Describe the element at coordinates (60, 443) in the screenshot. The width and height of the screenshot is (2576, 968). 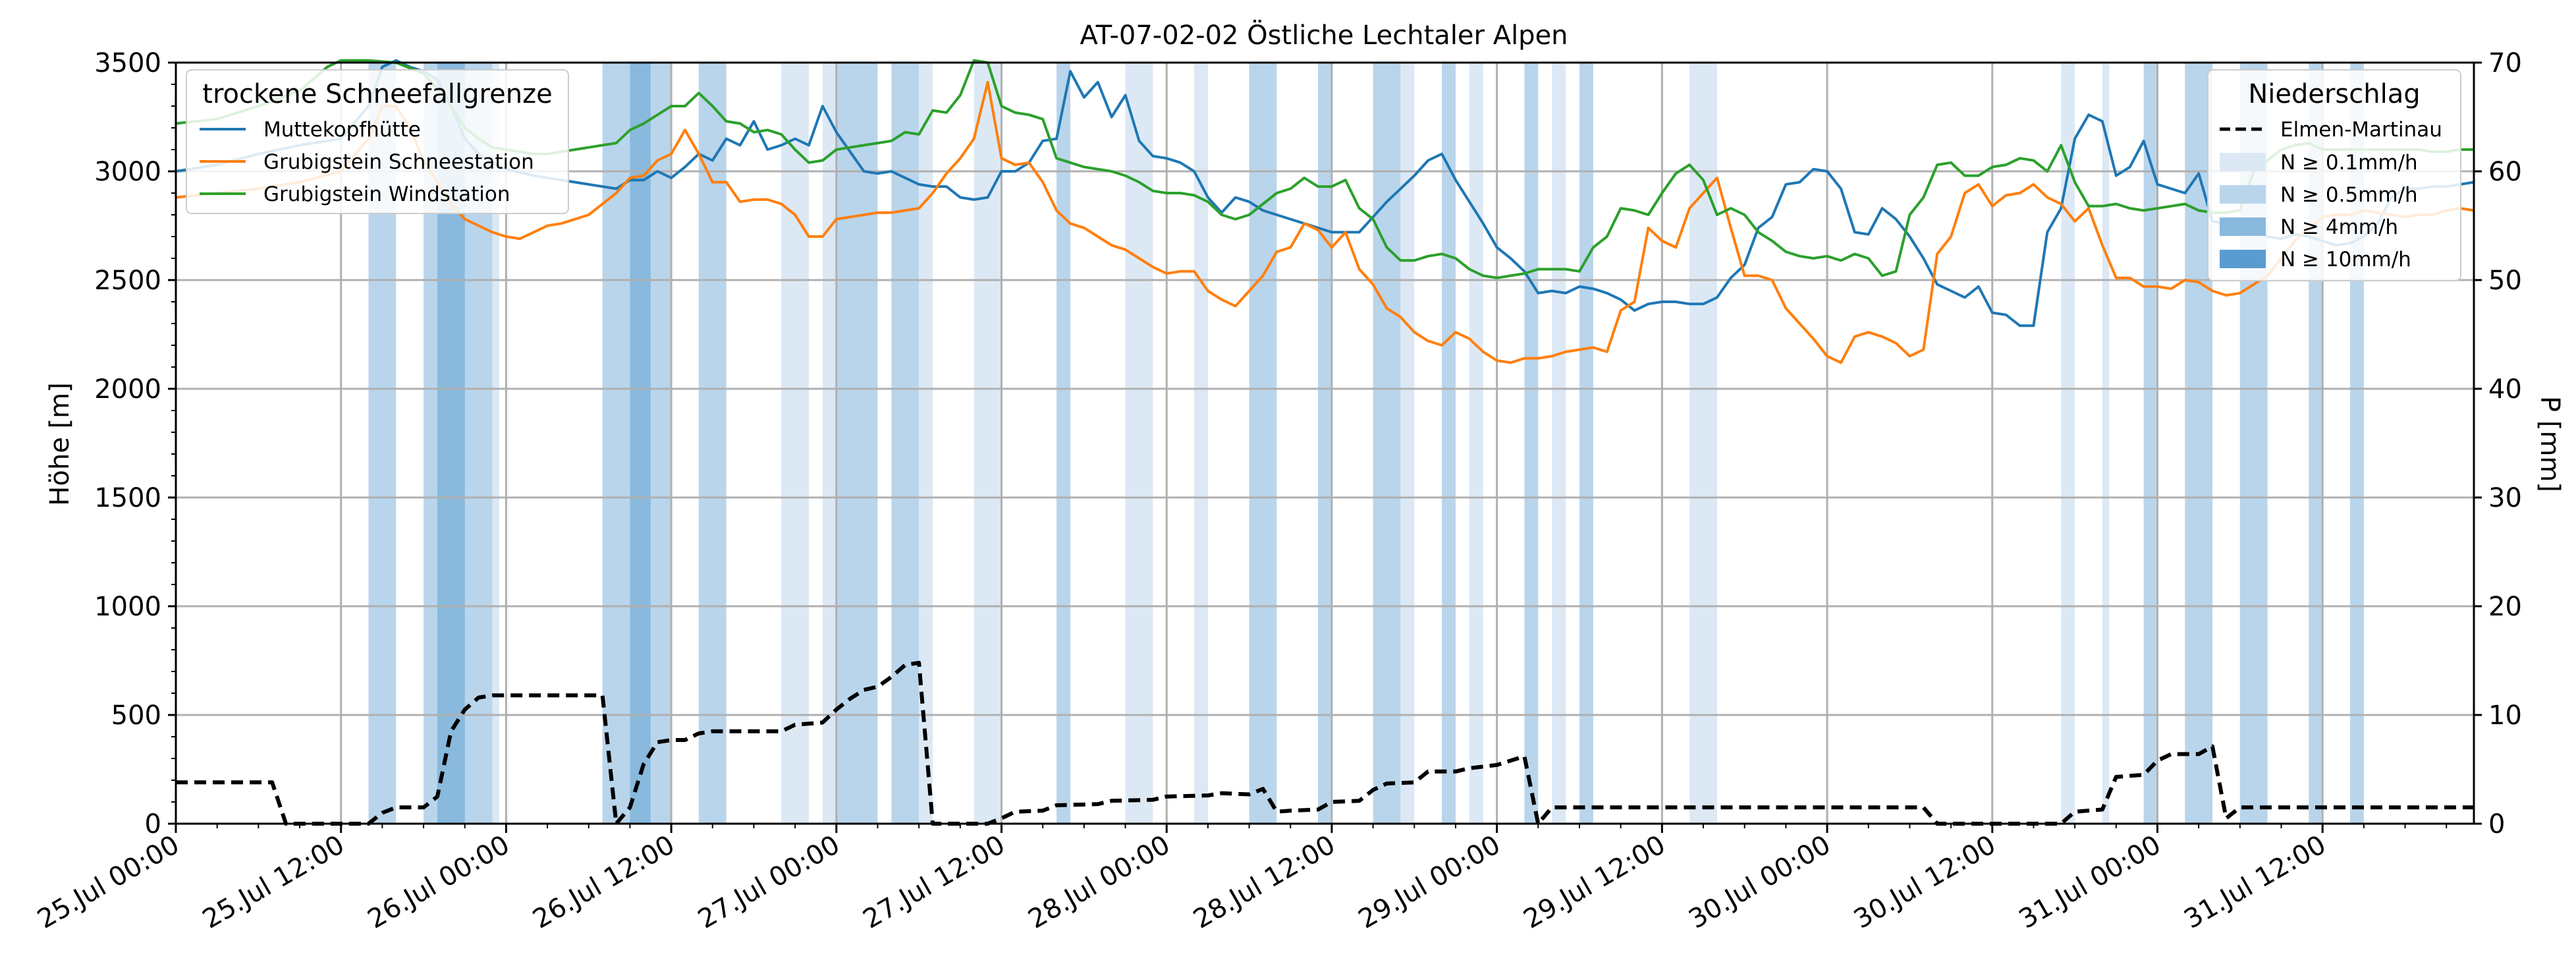
I see `y-axis-label: Höhe [m]` at that location.